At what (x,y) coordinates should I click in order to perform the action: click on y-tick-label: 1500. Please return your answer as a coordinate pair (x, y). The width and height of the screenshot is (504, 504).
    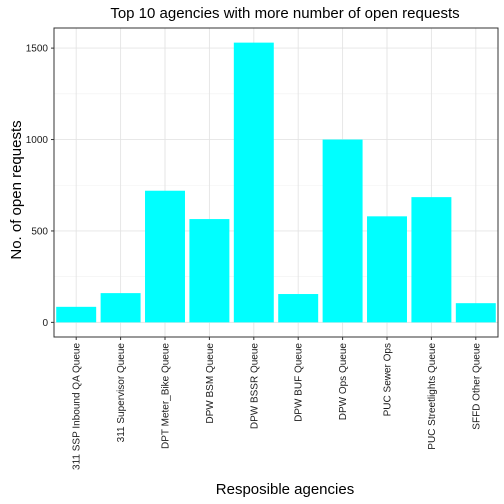
    Looking at the image, I should click on (37, 49).